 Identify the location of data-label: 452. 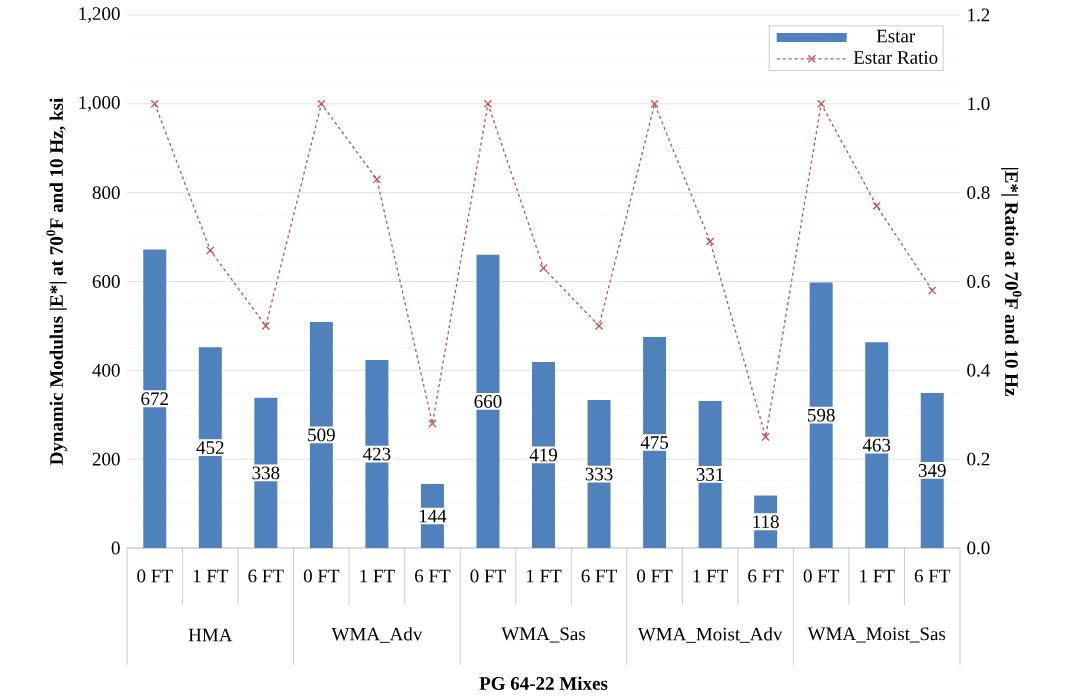
(210, 447).